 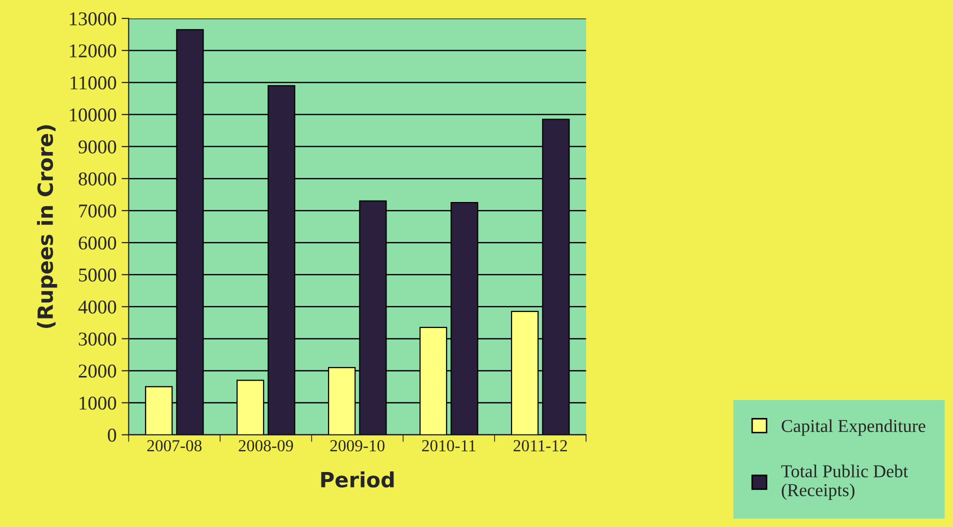 I want to click on y-tick-label: 1000, so click(x=98, y=403).